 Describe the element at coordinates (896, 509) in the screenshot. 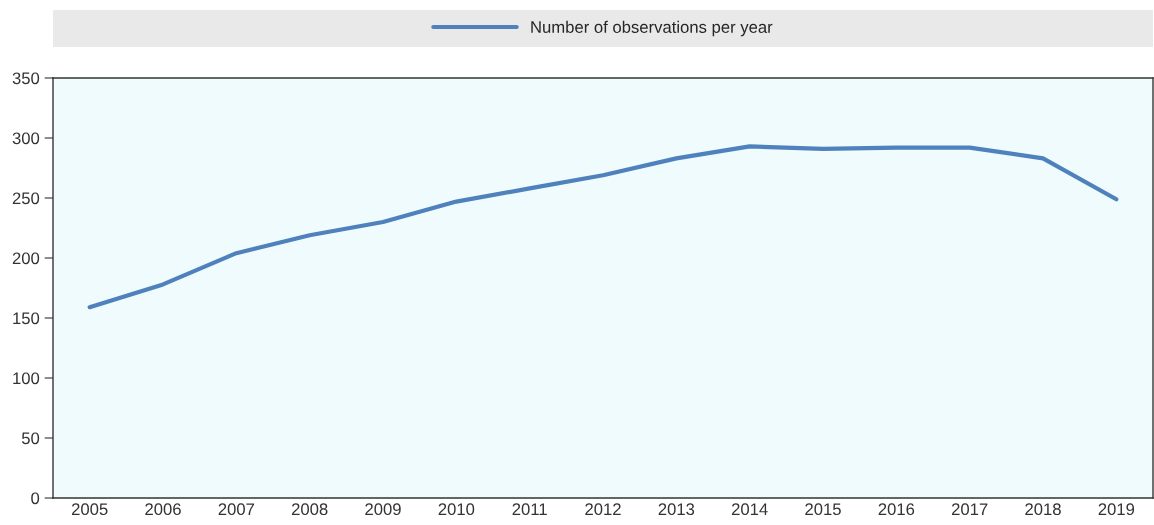

I see `x-tick-label: 2016` at that location.